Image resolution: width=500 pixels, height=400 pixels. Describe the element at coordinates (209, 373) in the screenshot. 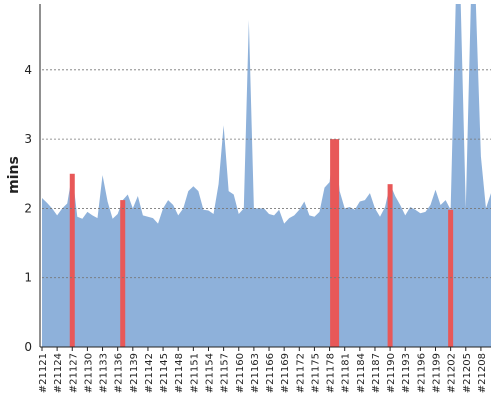

I see `x-tick-label: #21154` at that location.